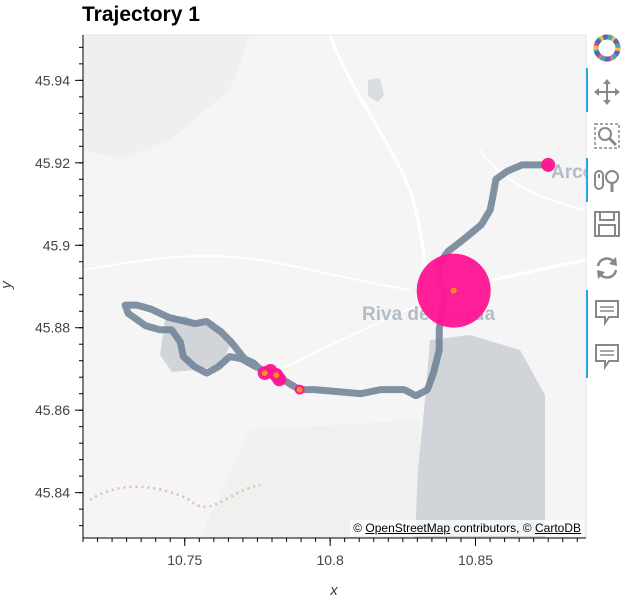  I want to click on bokeh-logo, so click(607, 48).